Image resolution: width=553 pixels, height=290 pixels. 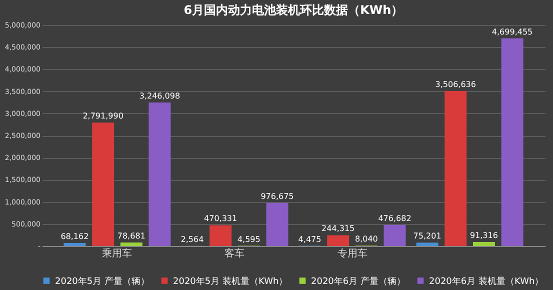 What do you see at coordinates (352, 254) in the screenshot?
I see `x-tick-label: 专用车` at bounding box center [352, 254].